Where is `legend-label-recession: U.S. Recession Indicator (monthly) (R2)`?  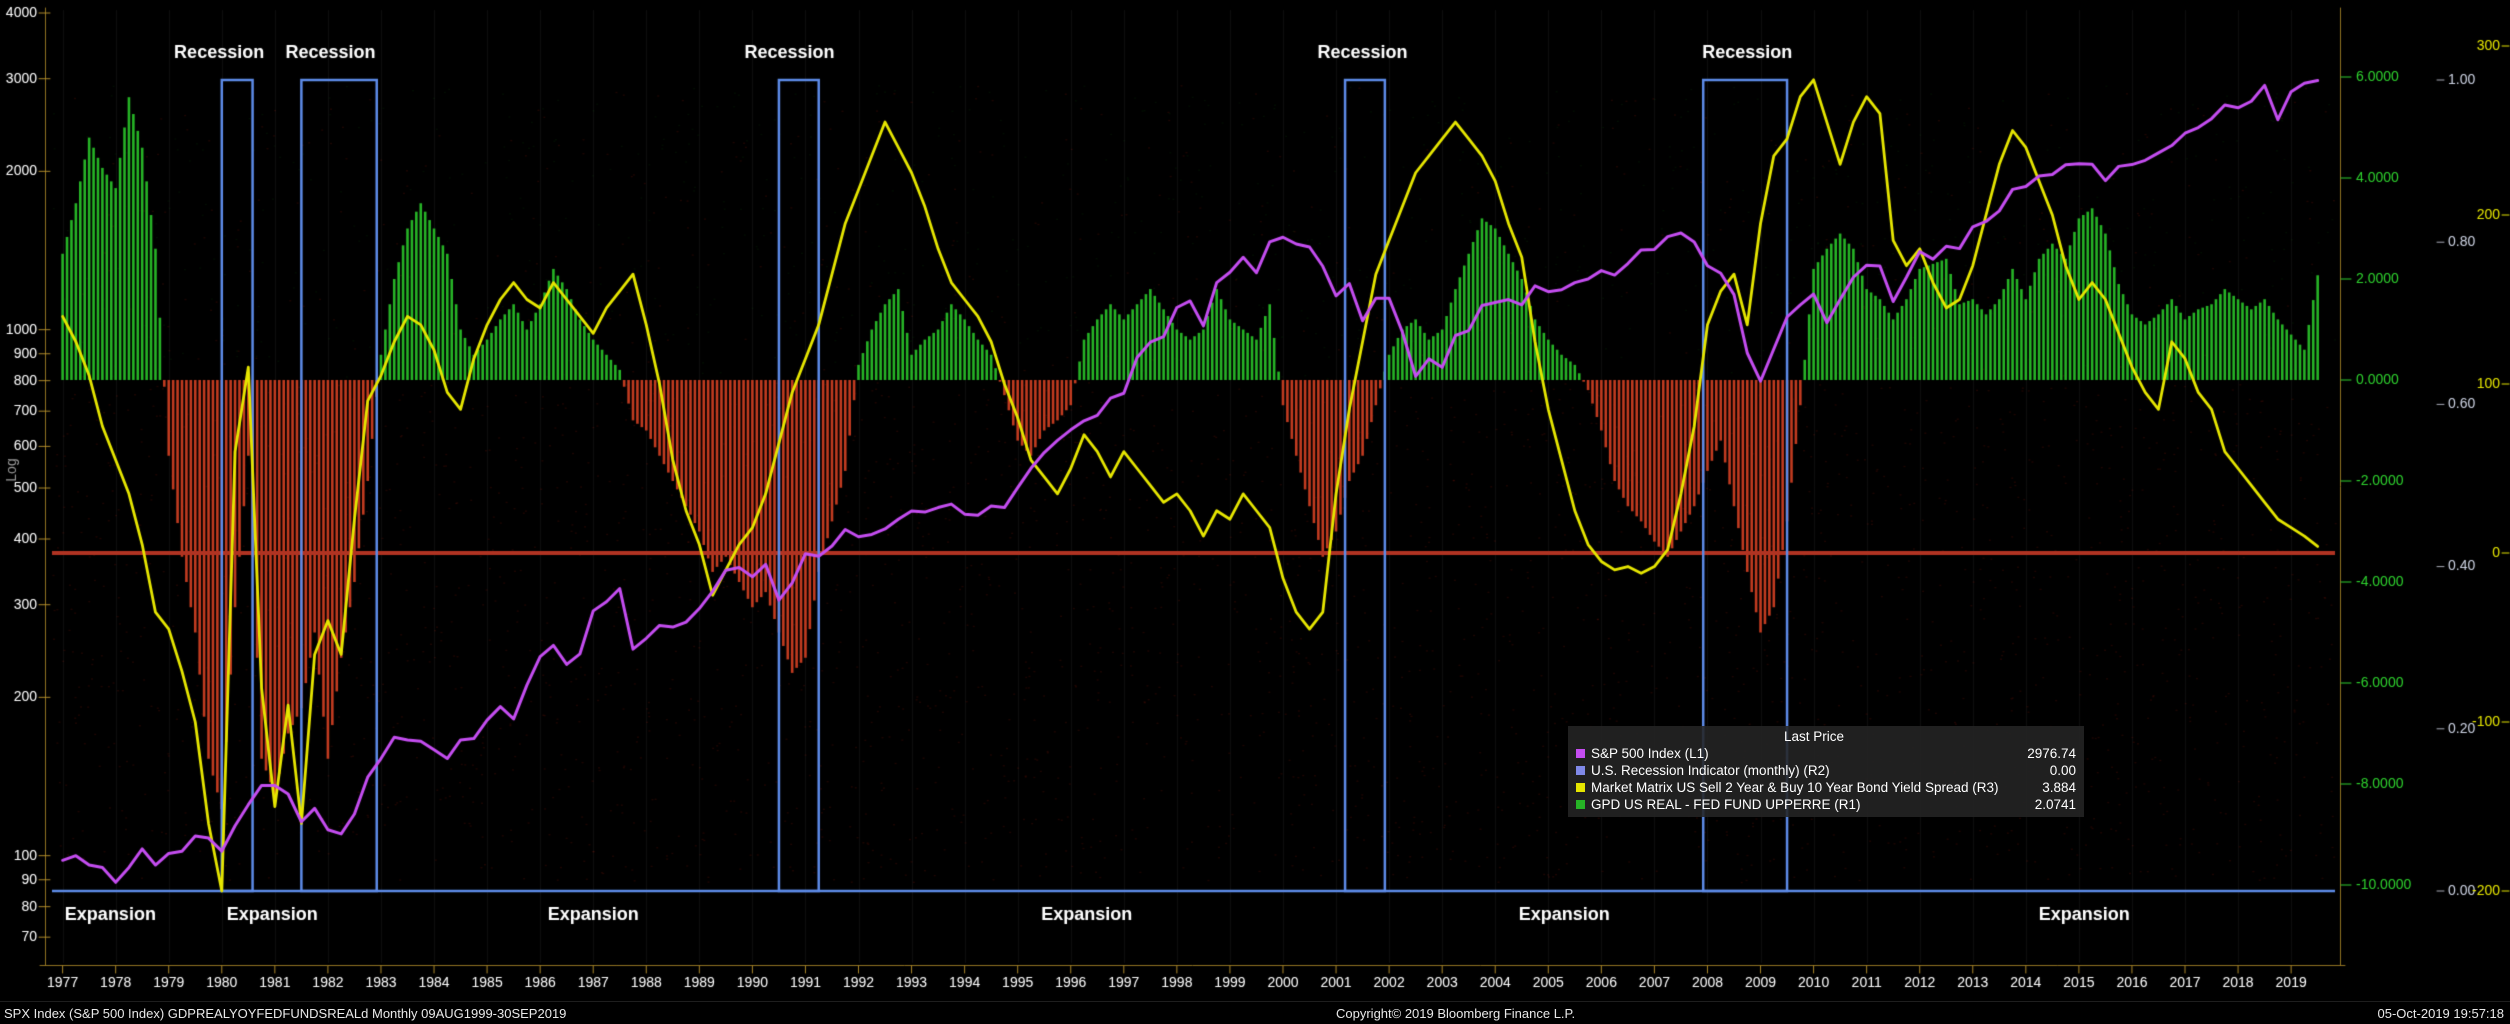 legend-label-recession: U.S. Recession Indicator (monthly) (R2) is located at coordinates (1710, 770).